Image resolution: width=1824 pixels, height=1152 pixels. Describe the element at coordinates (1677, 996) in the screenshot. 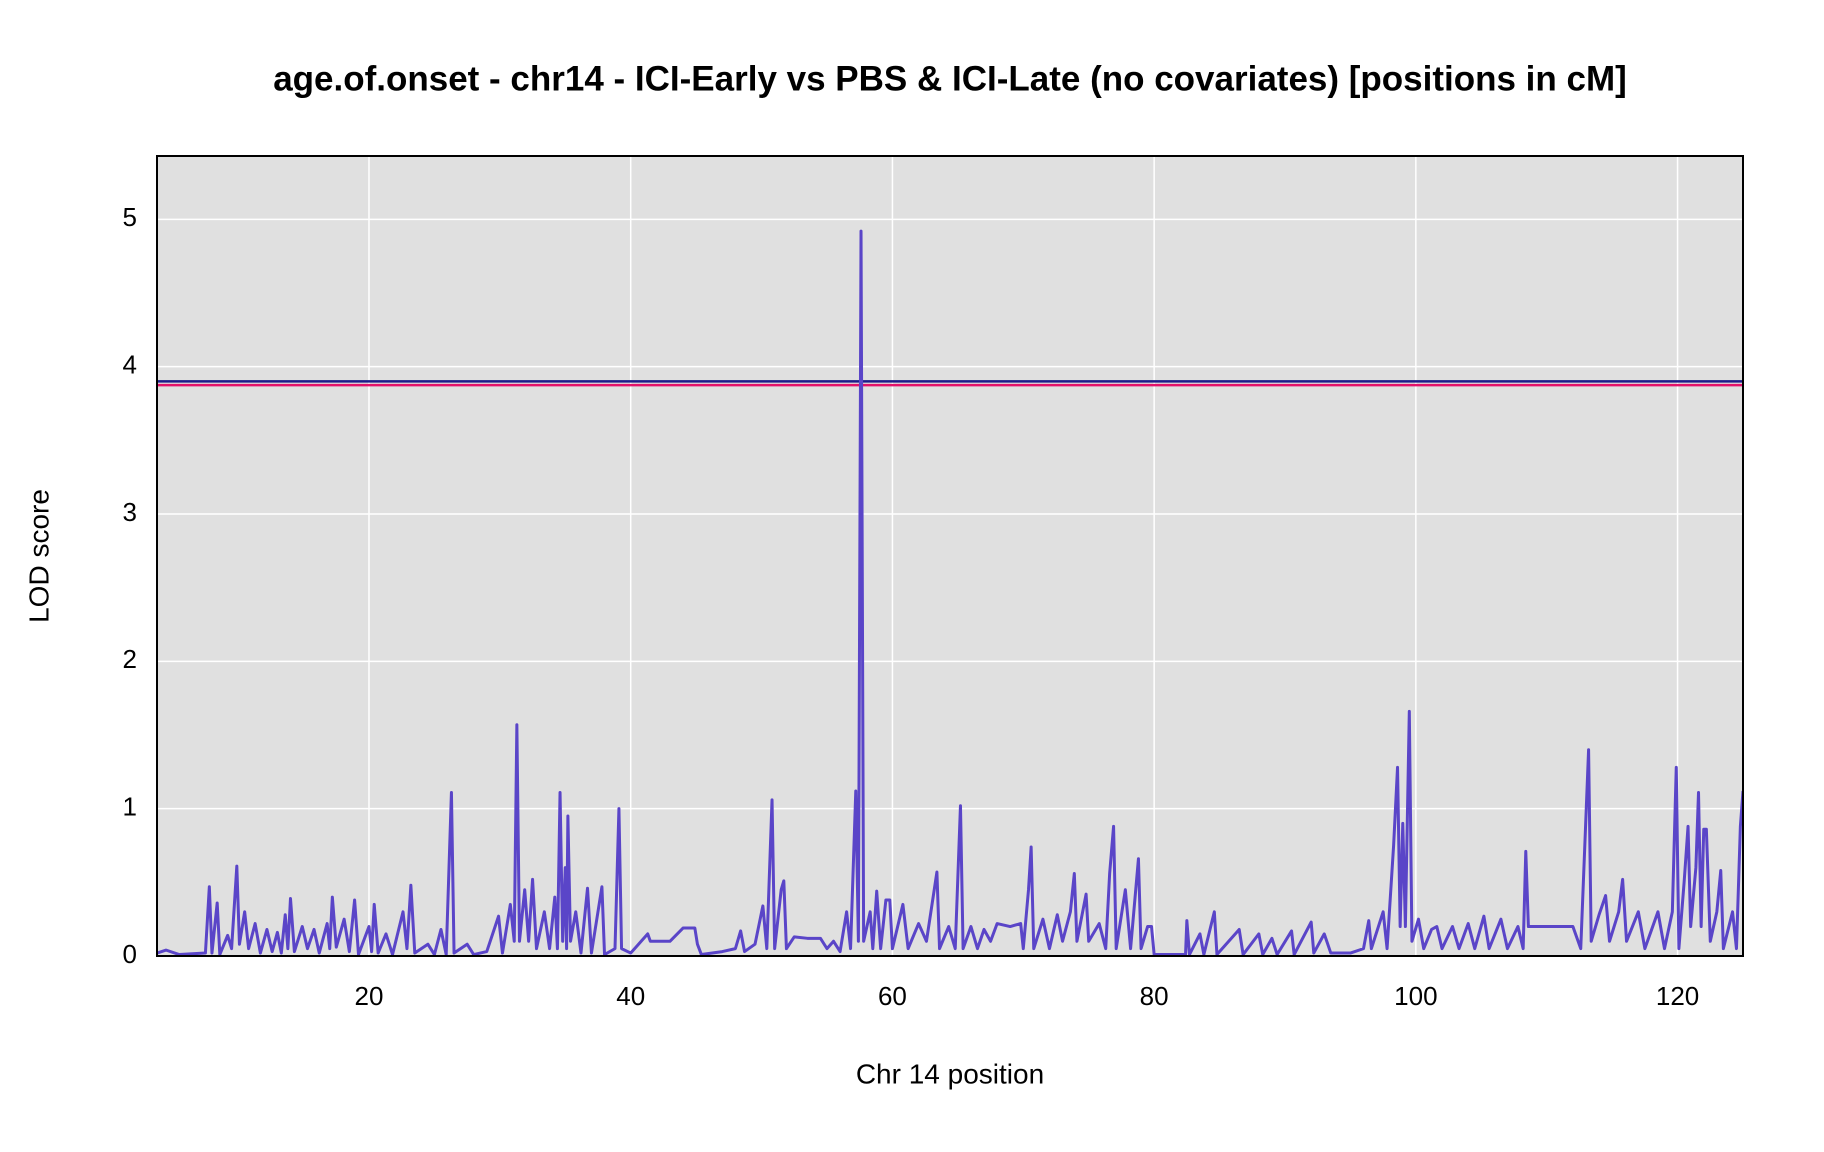

I see `x-tick-label: 120` at that location.